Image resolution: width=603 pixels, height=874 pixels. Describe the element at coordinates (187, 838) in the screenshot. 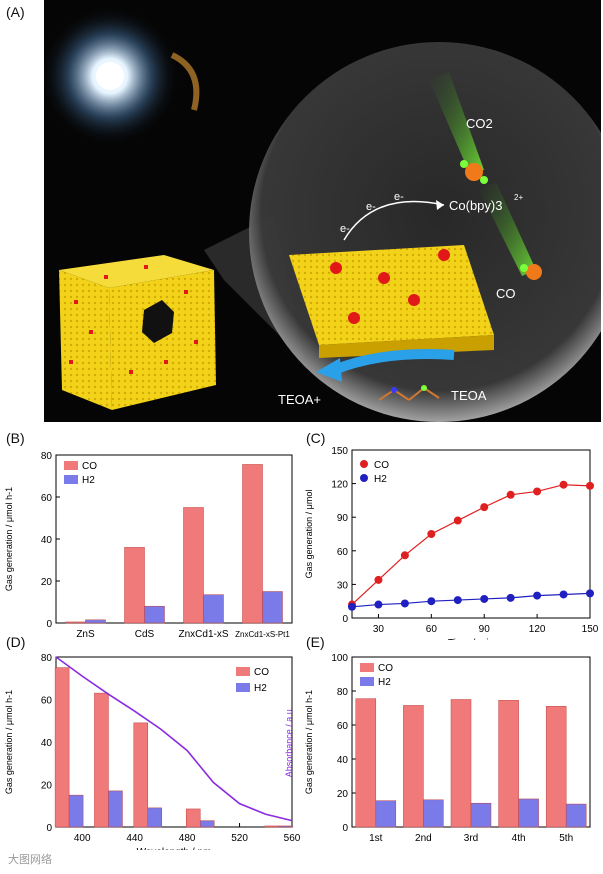

I see `x-tick-label: 480` at that location.